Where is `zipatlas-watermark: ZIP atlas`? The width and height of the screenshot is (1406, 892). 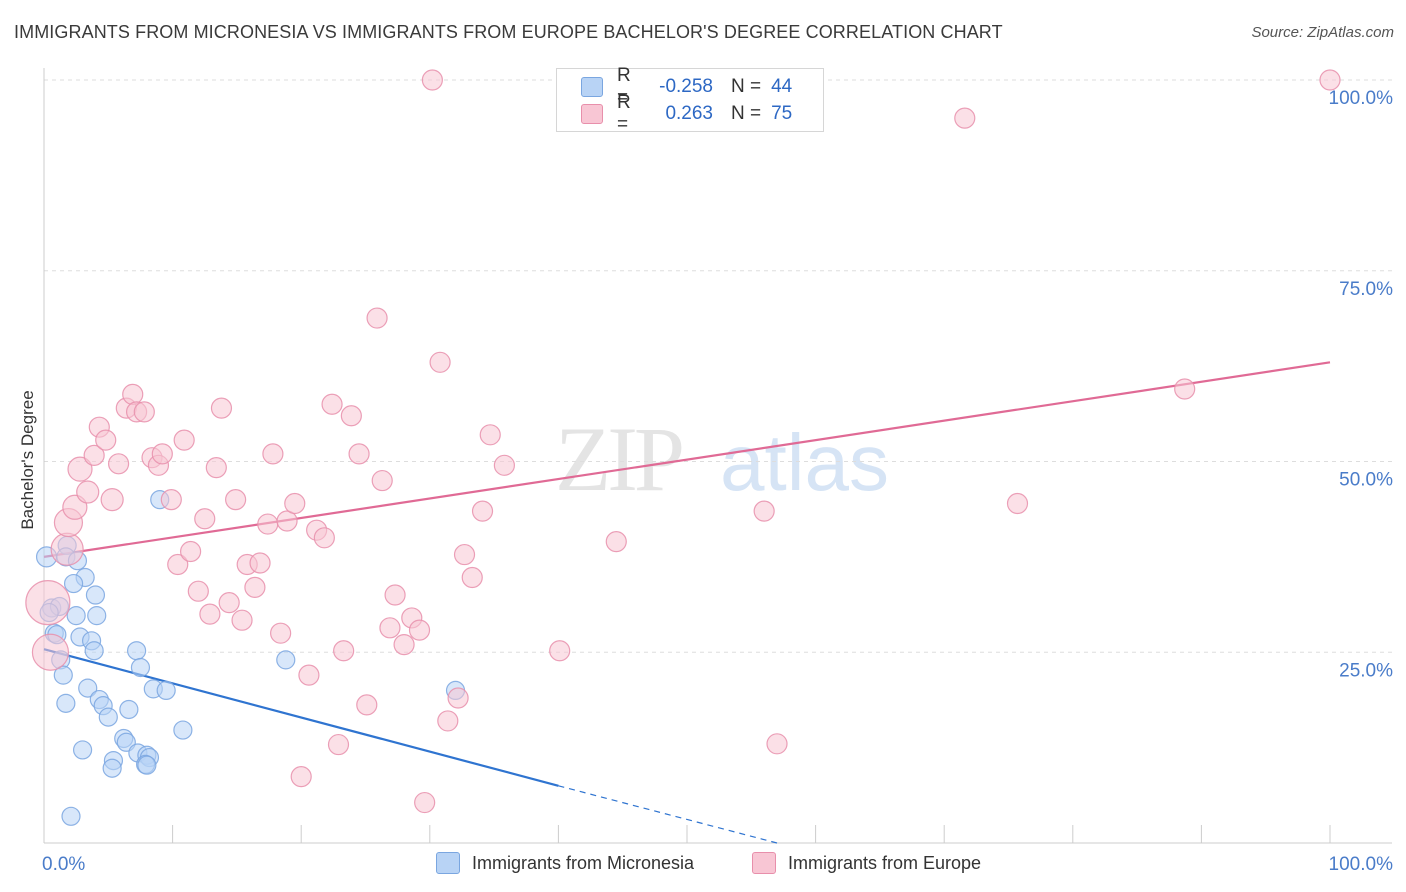
zipatlas-watermark: ZIP atlas is located at coordinates (722, 459).